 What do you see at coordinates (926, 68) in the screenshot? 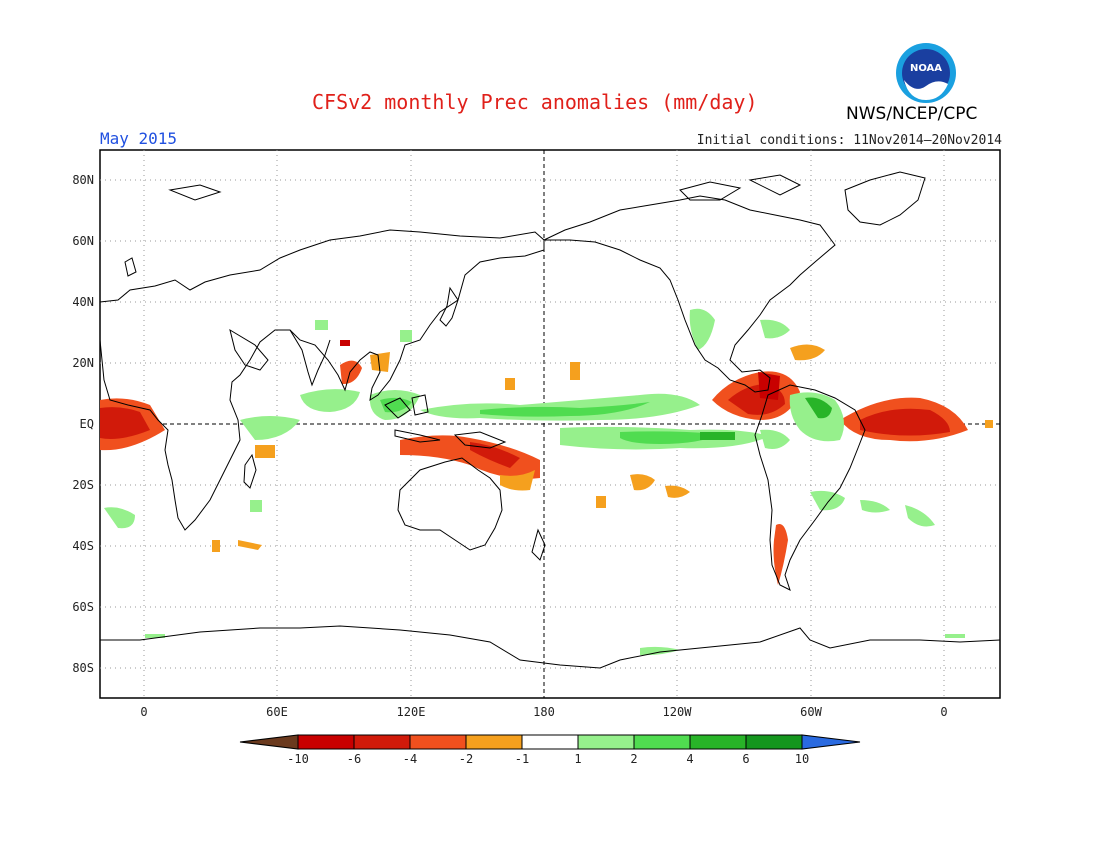
I see `logo-text: NOAA` at bounding box center [926, 68].